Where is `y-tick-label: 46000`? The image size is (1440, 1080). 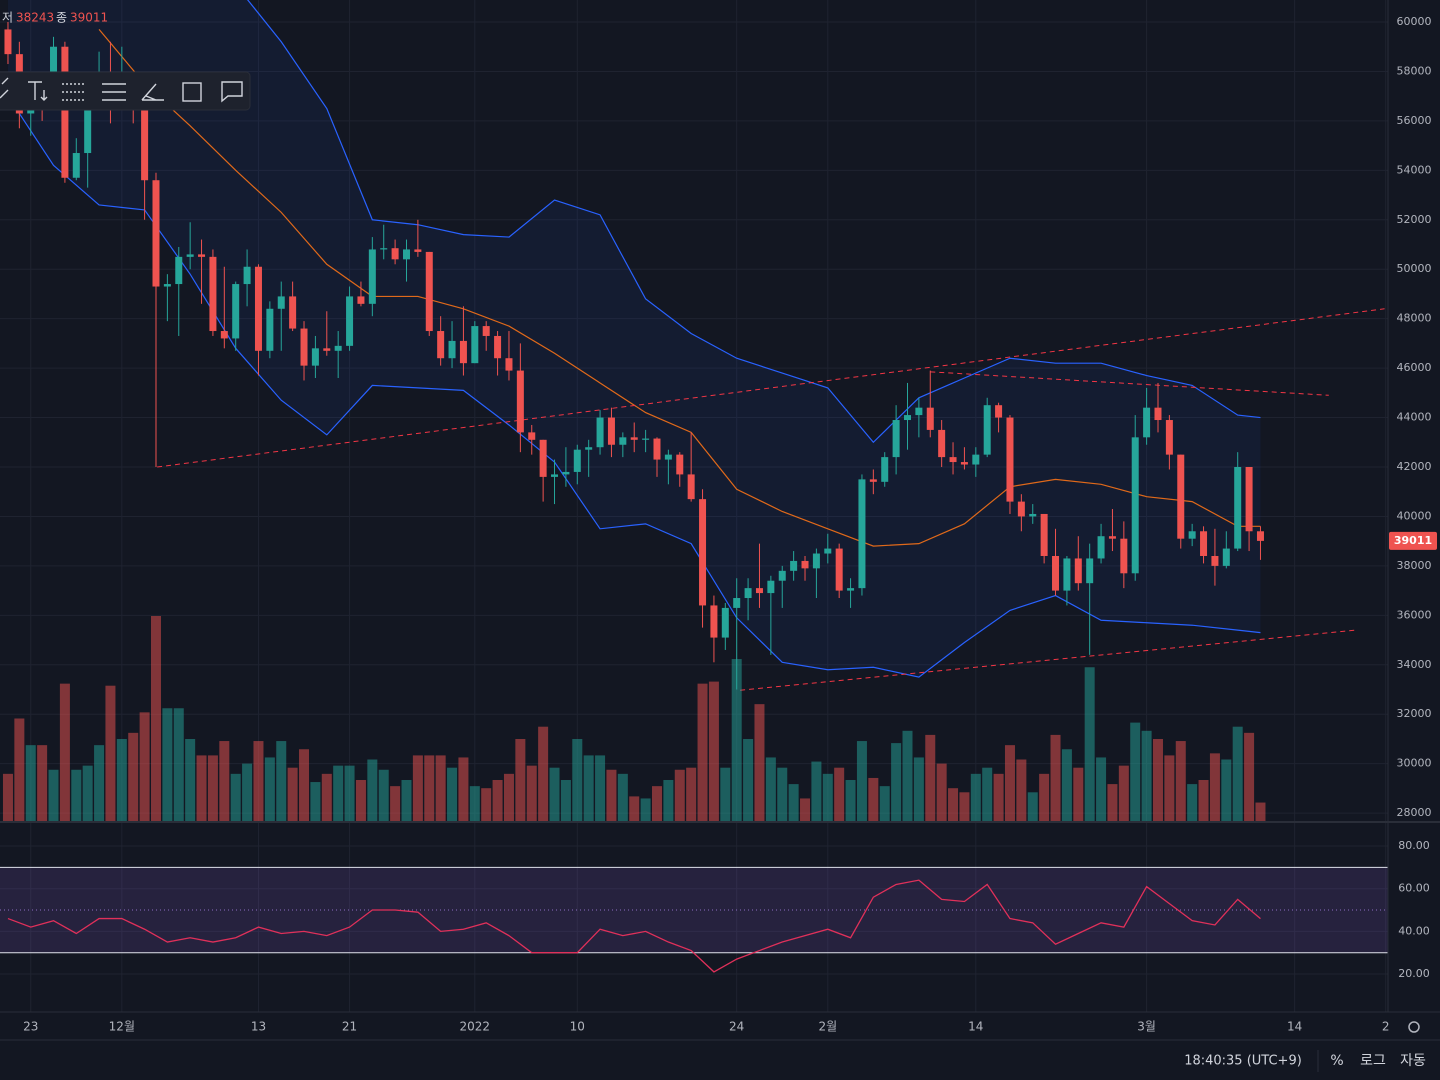 y-tick-label: 46000 is located at coordinates (1414, 367).